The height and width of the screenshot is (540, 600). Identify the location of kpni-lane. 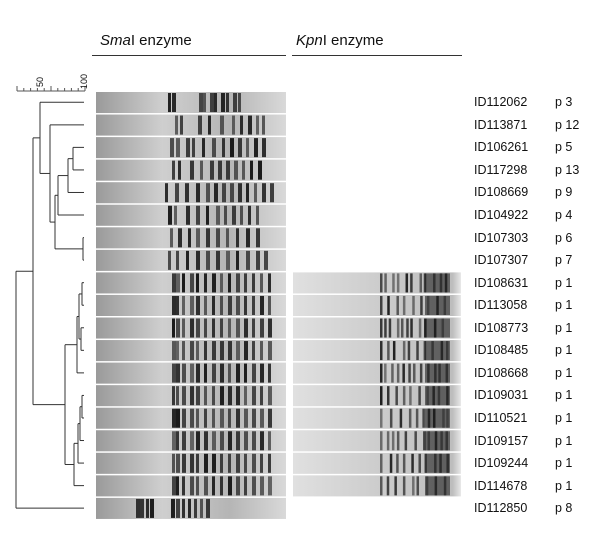
(377, 441).